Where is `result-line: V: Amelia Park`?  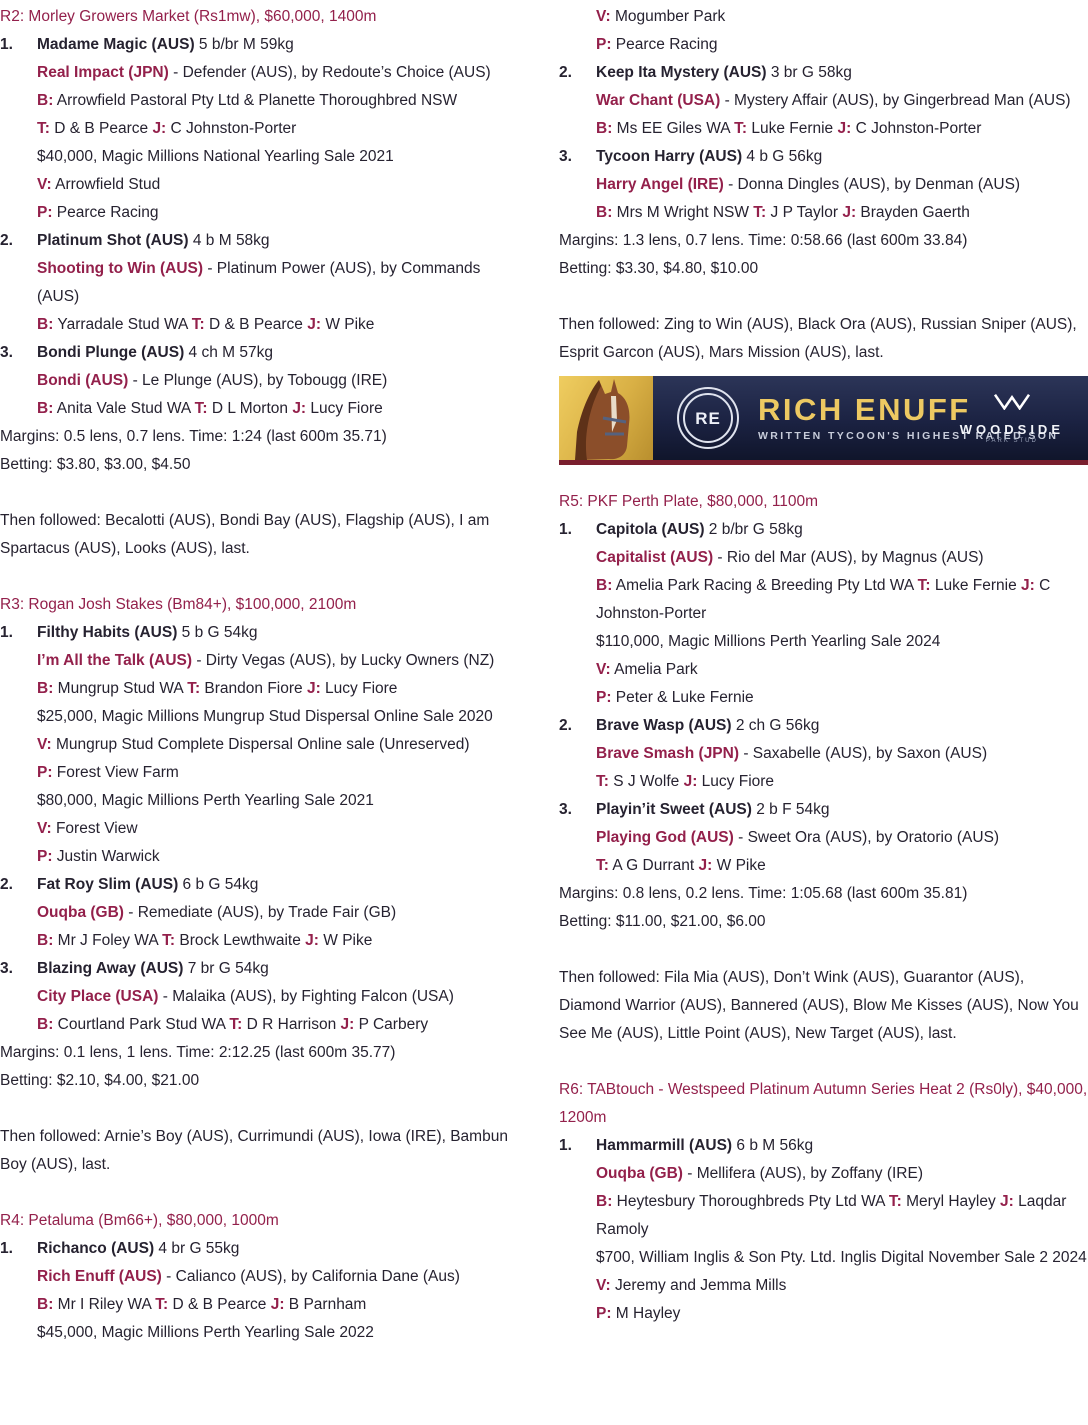 result-line: V: Amelia Park is located at coordinates (842, 670).